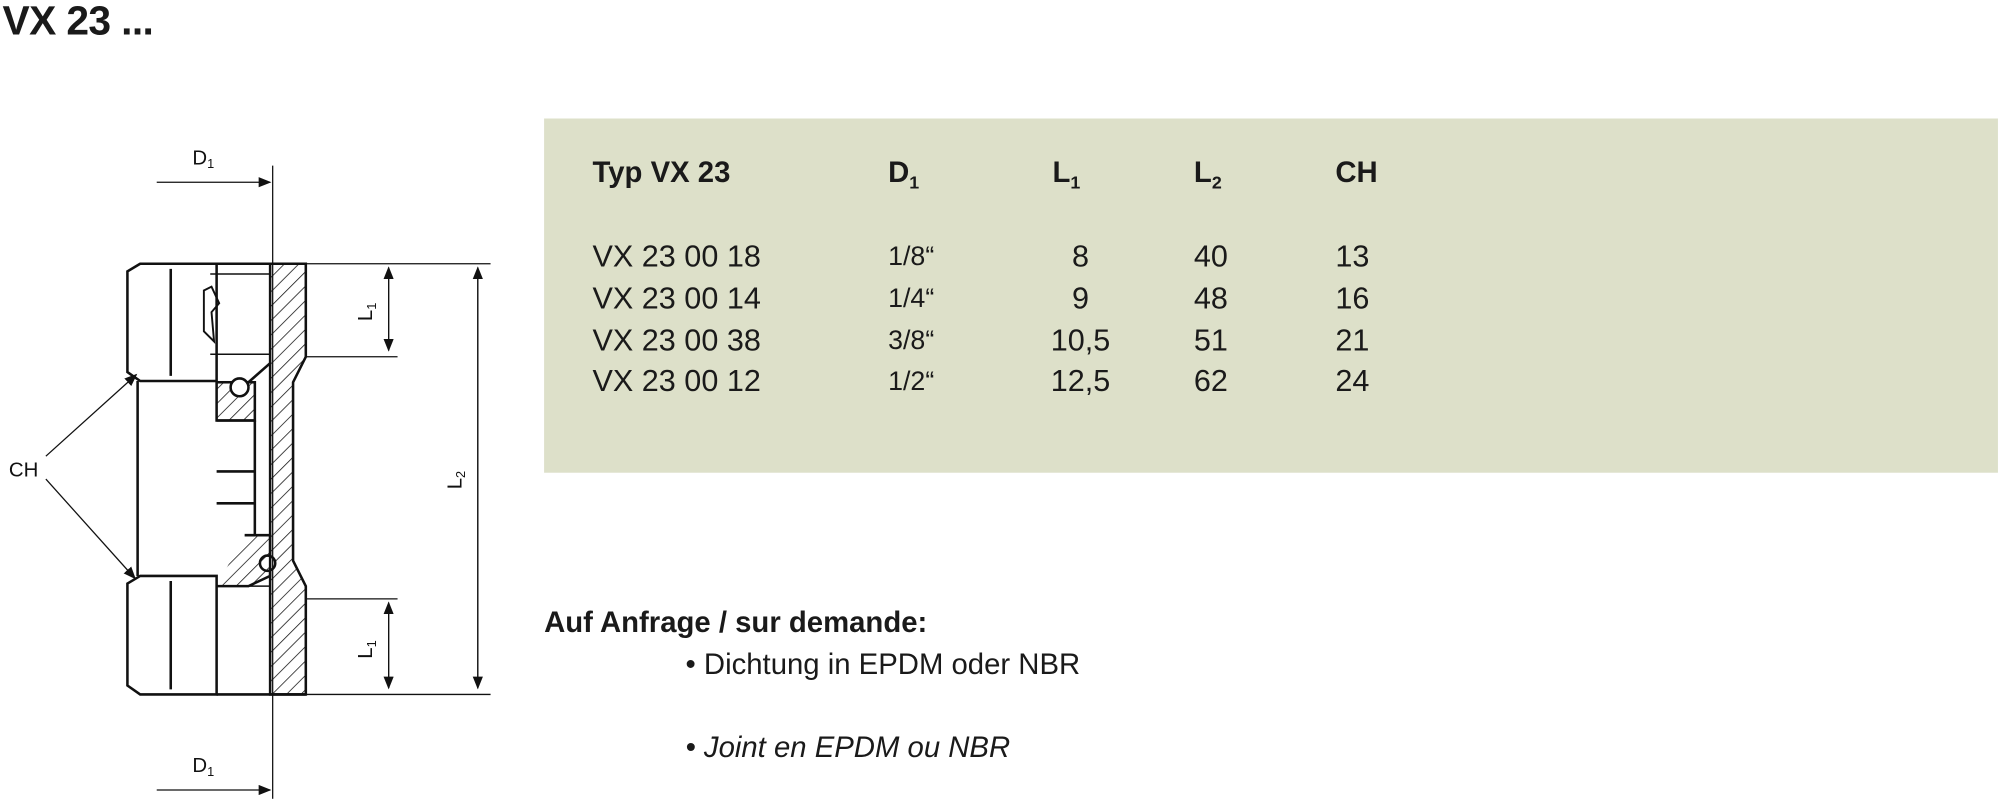  Describe the element at coordinates (676, 299) in the screenshot. I see `cell-type: VX 23 00 14` at that location.